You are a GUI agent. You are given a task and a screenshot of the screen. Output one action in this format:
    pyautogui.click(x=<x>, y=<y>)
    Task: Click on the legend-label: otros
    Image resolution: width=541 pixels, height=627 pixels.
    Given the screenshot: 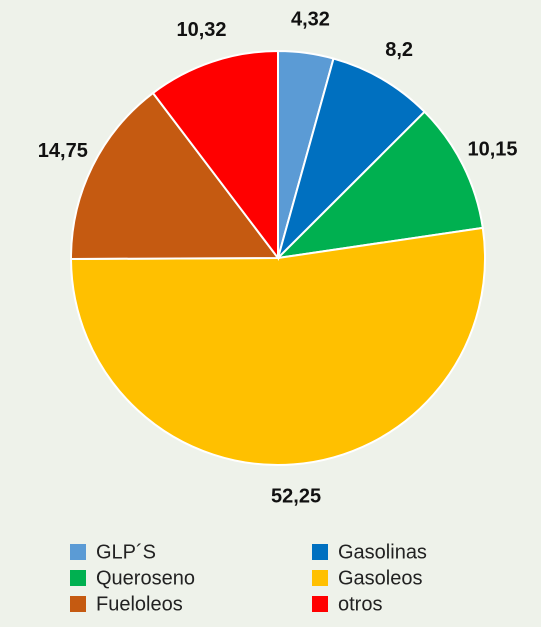 What is the action you would take?
    pyautogui.click(x=360, y=604)
    